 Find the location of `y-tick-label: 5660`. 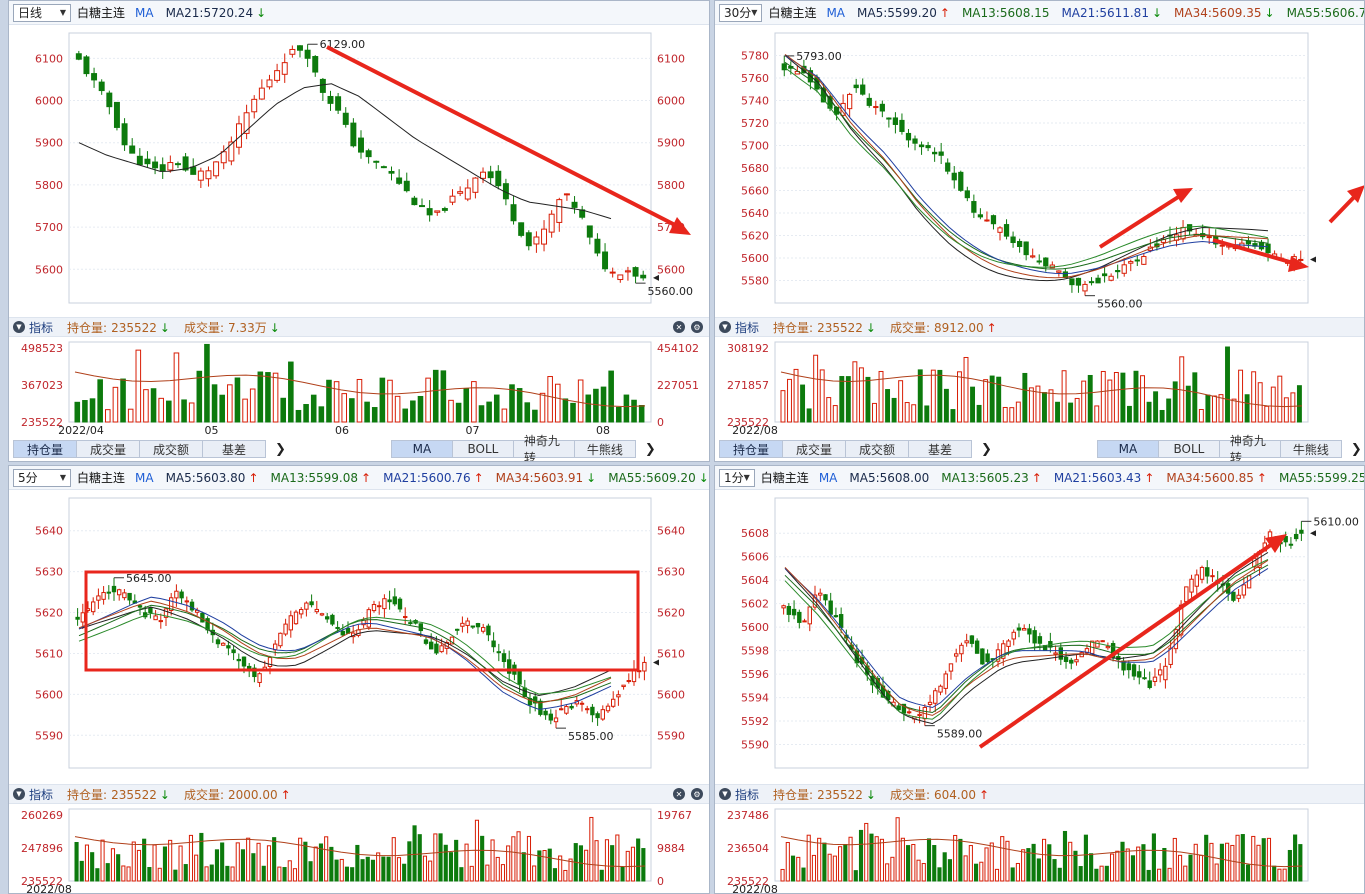

y-tick-label: 5660 is located at coordinates (755, 191).